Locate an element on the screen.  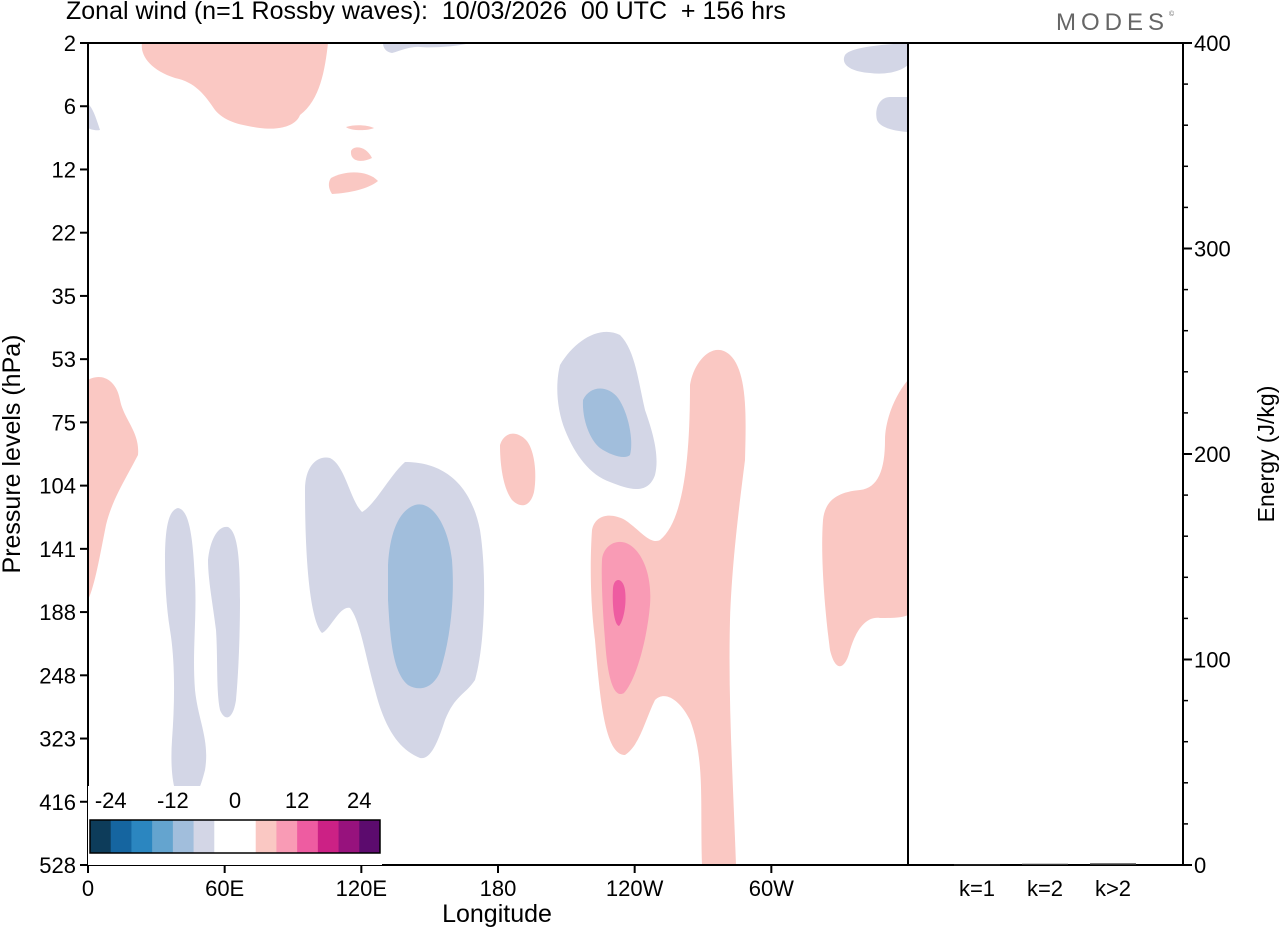
energy-bar-k=1 is located at coordinates (977, 865).